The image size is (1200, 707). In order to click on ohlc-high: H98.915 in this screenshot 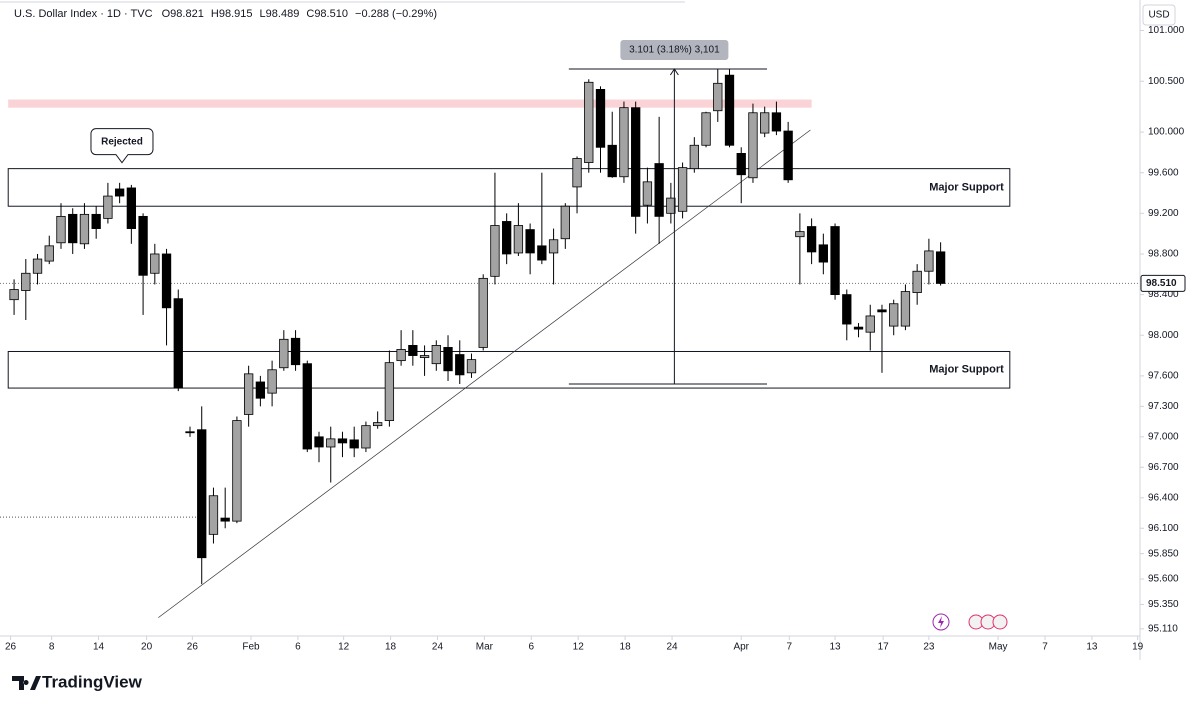, I will do `click(232, 14)`.